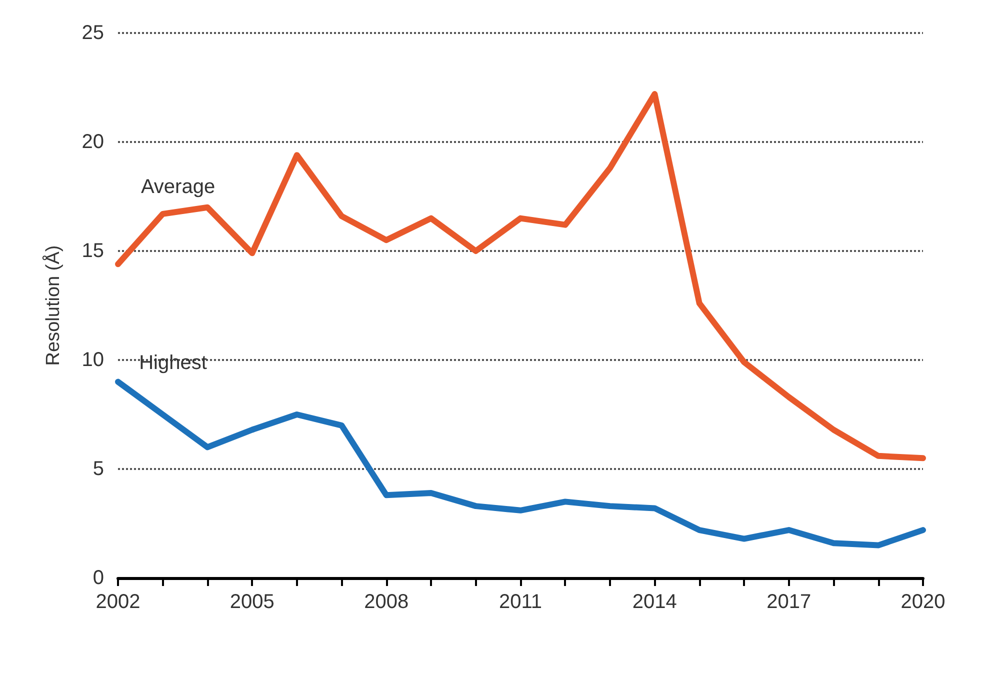 The width and height of the screenshot is (988, 698). I want to click on x-tick-label: 2011, so click(520, 602).